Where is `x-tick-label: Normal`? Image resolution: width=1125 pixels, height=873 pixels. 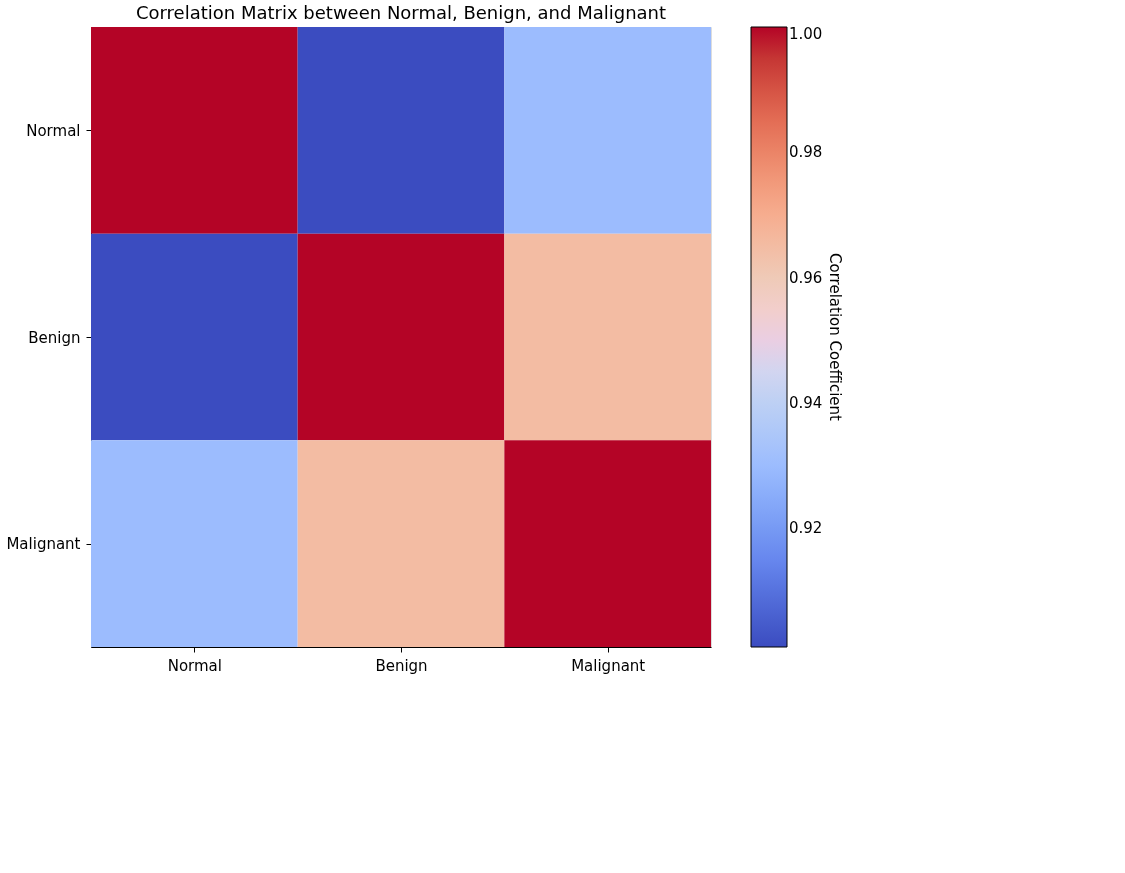
x-tick-label: Normal is located at coordinates (194, 665).